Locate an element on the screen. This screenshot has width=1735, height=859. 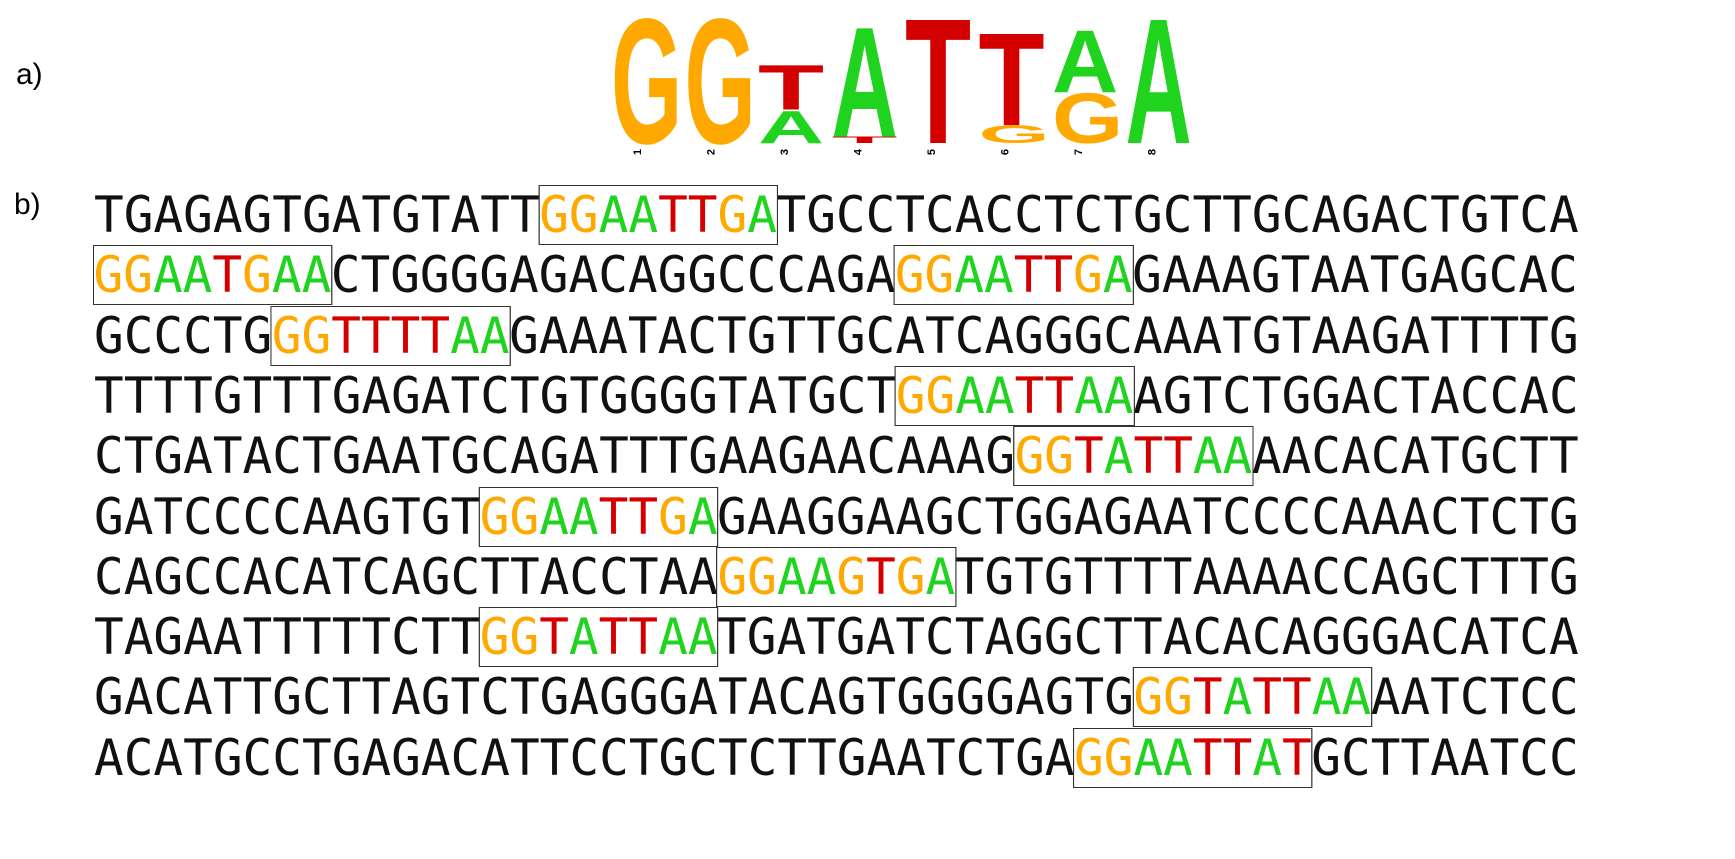
sequence-segment: AACACATGCTT is located at coordinates (1415, 456).